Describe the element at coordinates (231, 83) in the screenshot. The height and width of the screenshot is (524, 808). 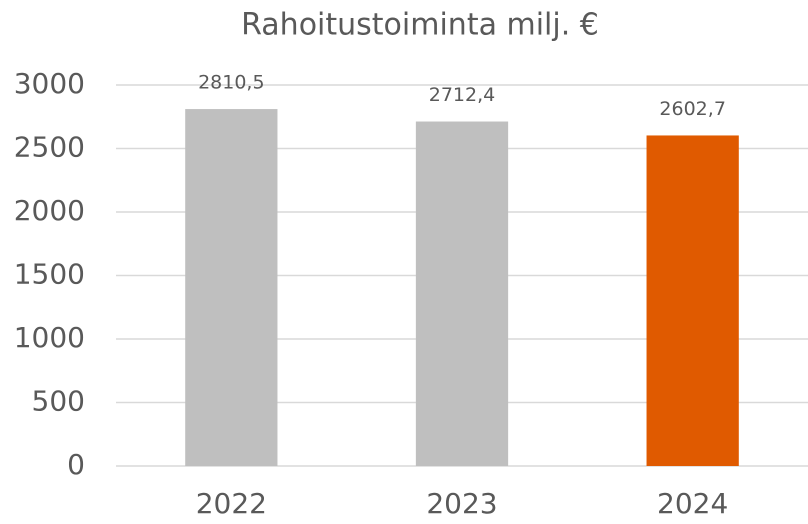
I see `data-label: 2810,5` at that location.